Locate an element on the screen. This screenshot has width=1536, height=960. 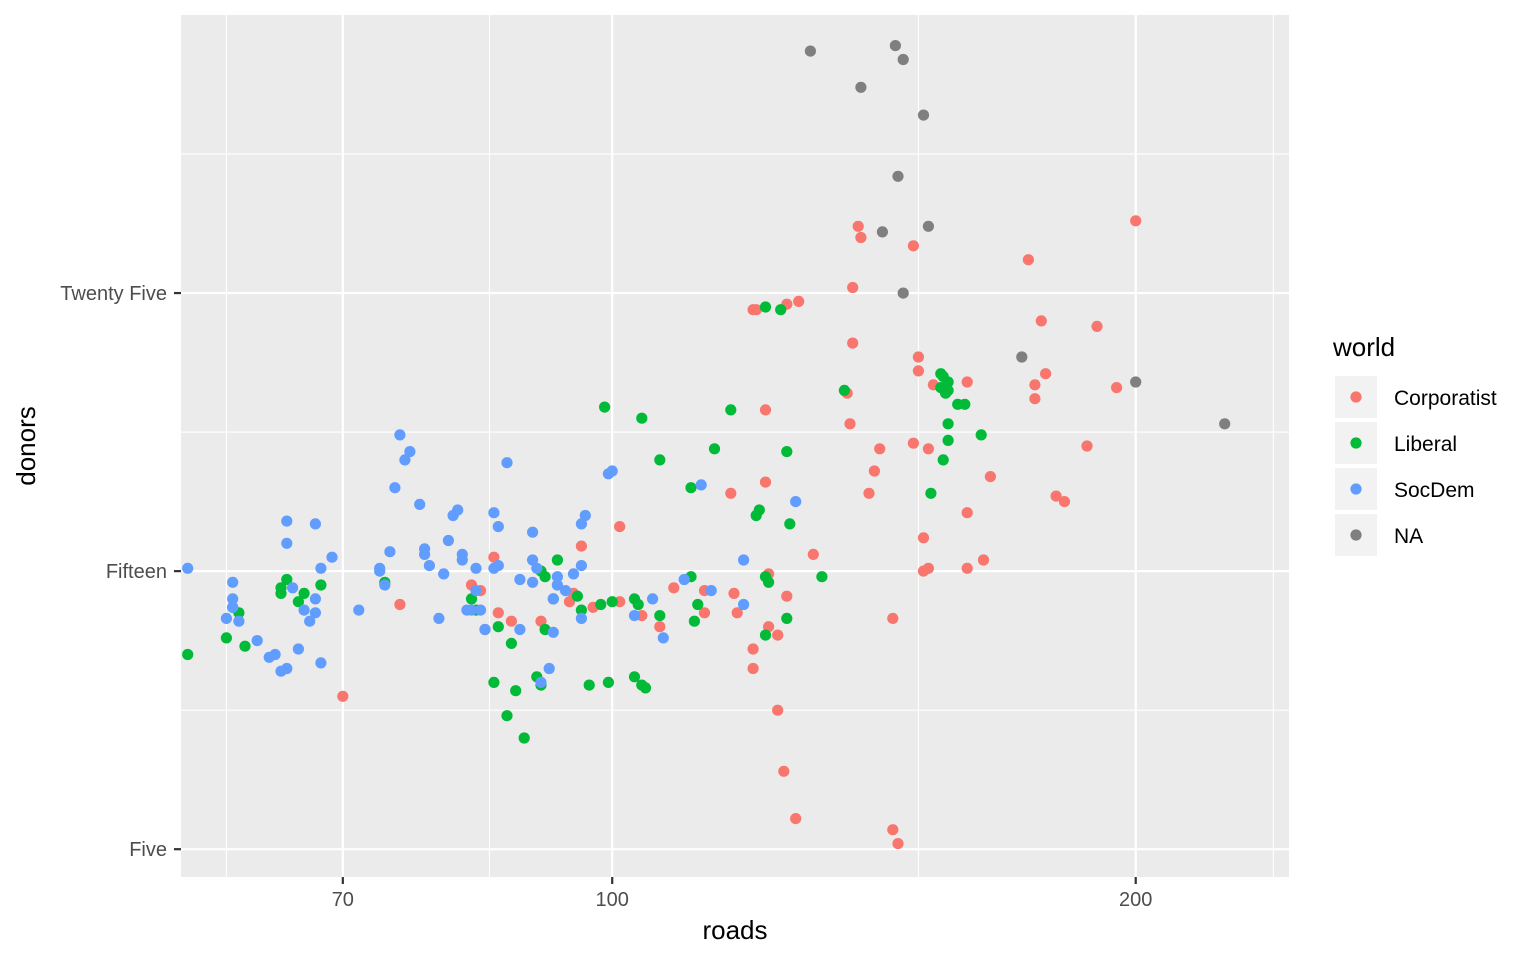
legend-label: NA is located at coordinates (1408, 536).